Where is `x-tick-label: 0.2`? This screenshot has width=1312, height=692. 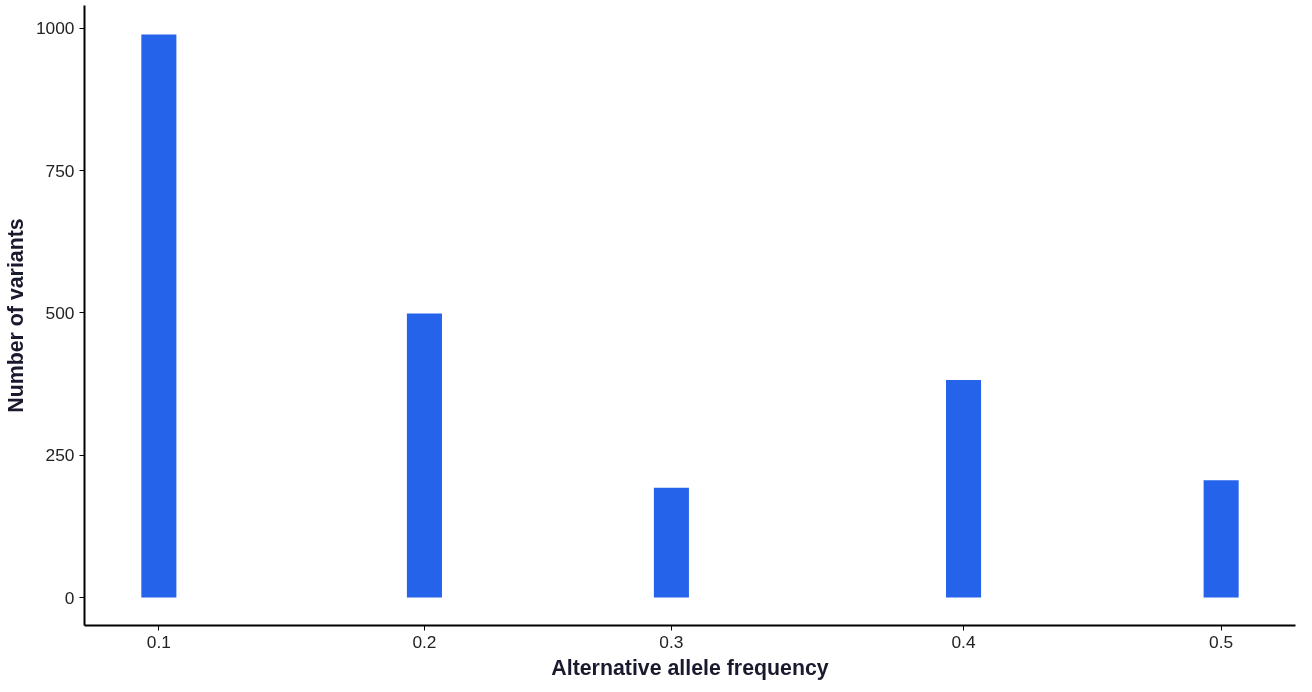
x-tick-label: 0.2 is located at coordinates (424, 641).